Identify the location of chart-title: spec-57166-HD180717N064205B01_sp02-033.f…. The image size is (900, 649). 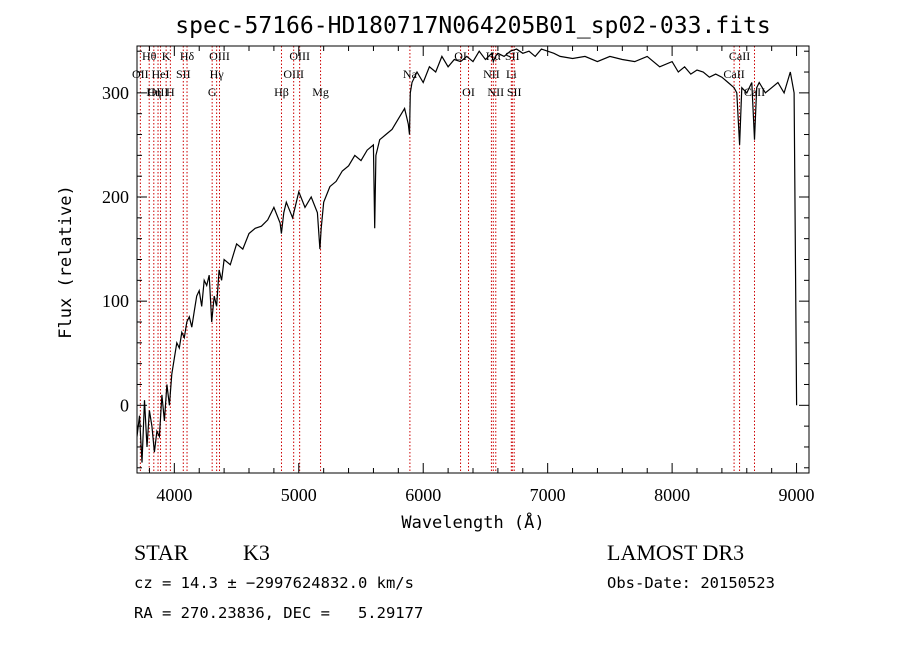
(472, 26).